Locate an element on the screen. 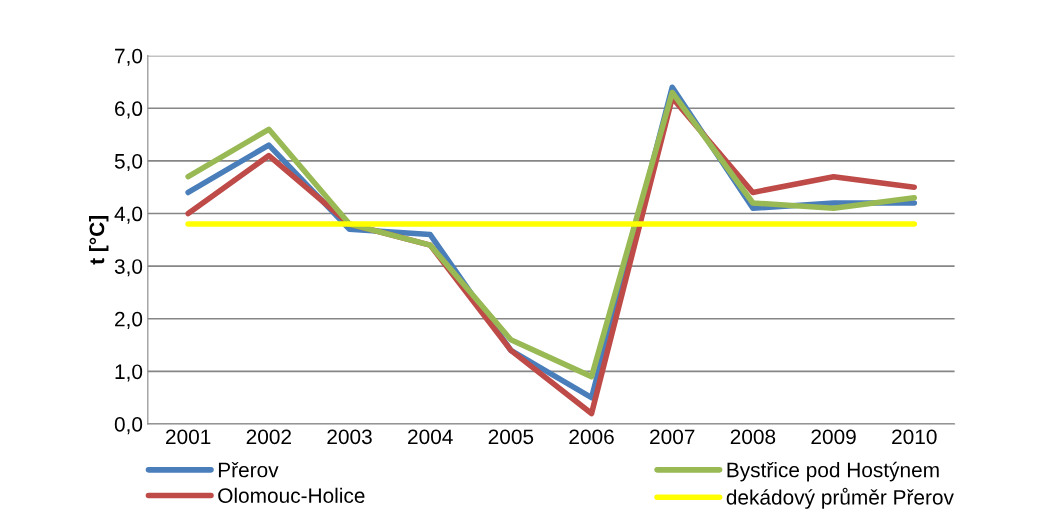  legend-label: Přerov is located at coordinates (248, 469).